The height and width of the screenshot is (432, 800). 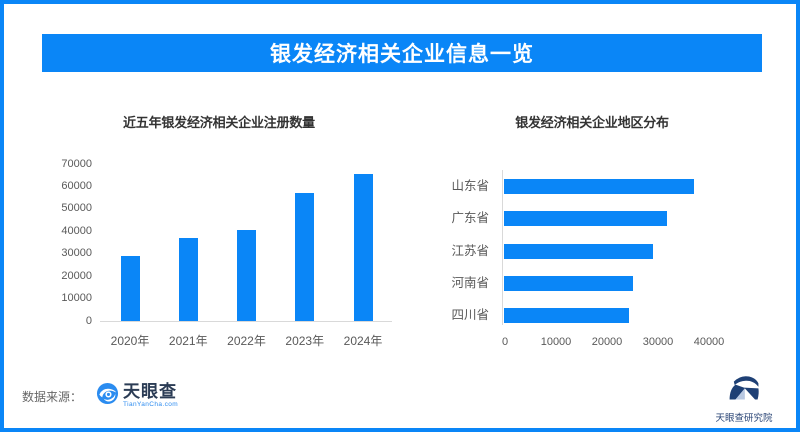 I want to click on y-axis-category-label: 河南省, so click(x=470, y=282).